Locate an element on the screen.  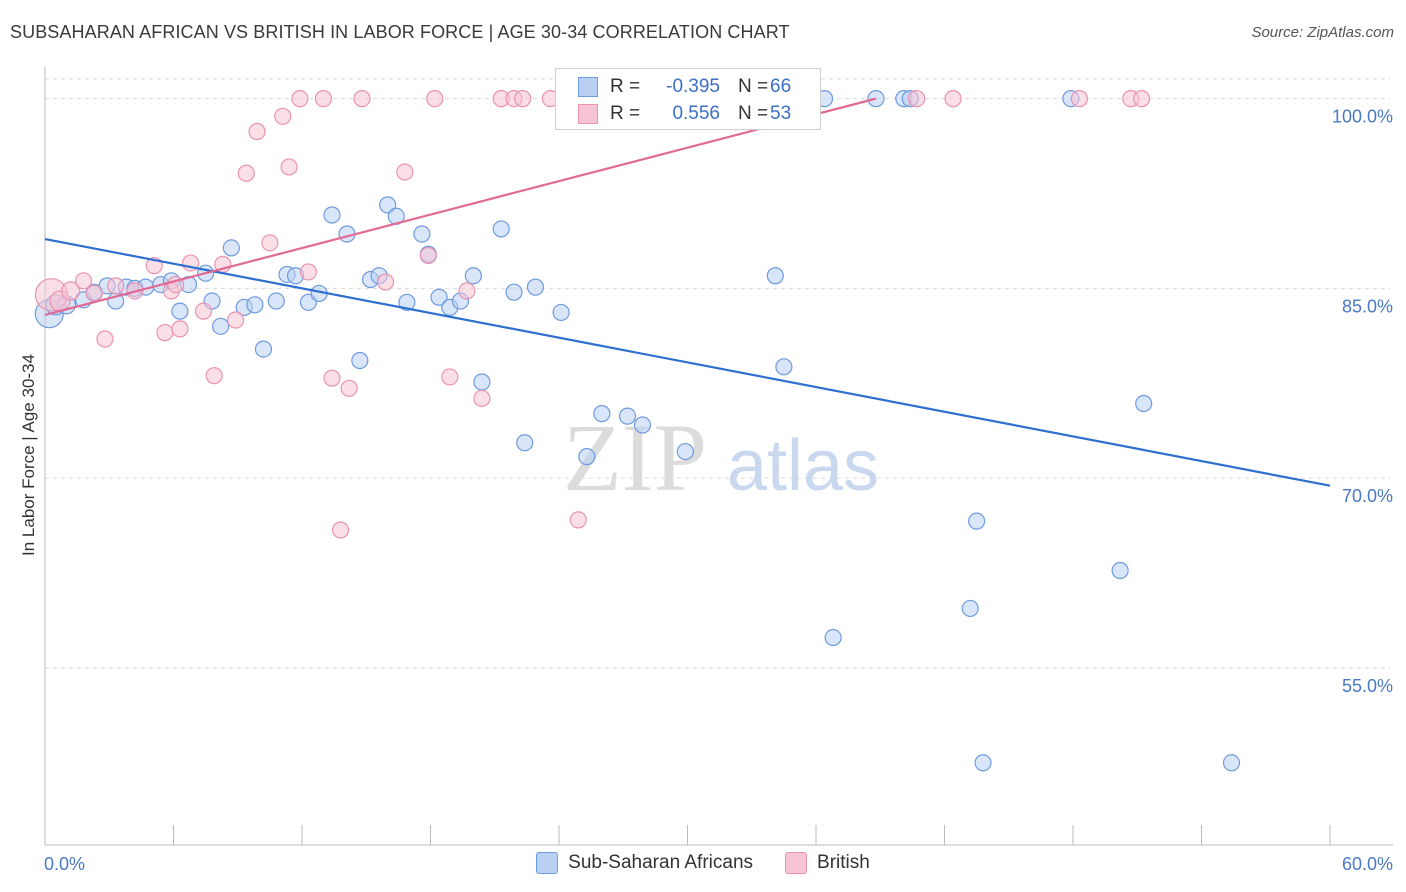
series-legend-british: British is located at coordinates (827, 863).